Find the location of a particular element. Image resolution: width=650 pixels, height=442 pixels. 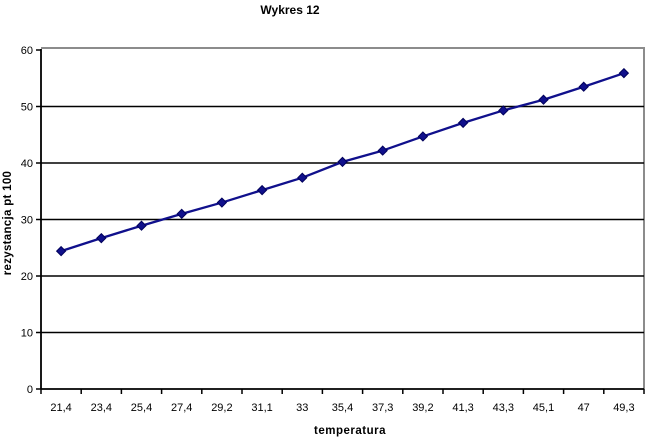

x-tick-label: 31,1 is located at coordinates (261, 408).